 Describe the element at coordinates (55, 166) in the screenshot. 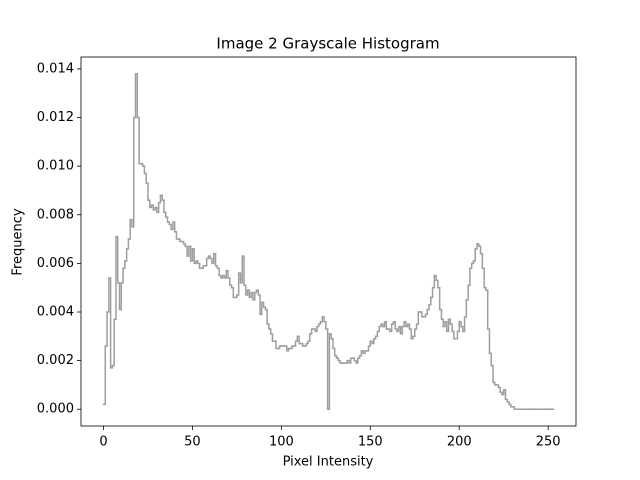

I see `y-tick-label: 0.010` at that location.